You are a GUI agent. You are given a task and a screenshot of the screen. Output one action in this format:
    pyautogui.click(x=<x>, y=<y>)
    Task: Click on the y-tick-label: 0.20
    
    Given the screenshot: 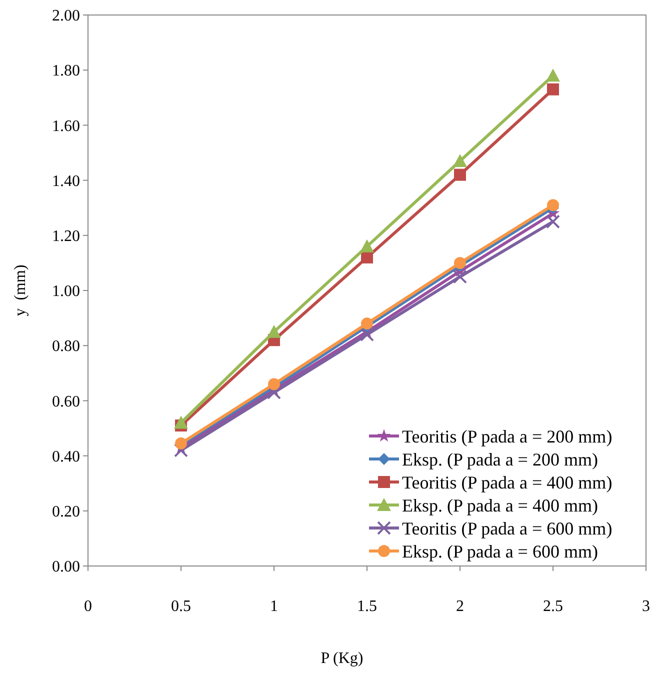 What is the action you would take?
    pyautogui.click(x=66, y=512)
    